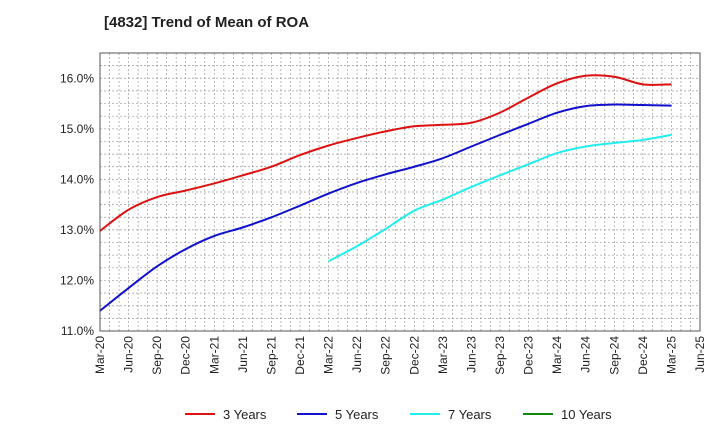  Describe the element at coordinates (614, 355) in the screenshot. I see `x-tick-label: Sep-24` at that location.